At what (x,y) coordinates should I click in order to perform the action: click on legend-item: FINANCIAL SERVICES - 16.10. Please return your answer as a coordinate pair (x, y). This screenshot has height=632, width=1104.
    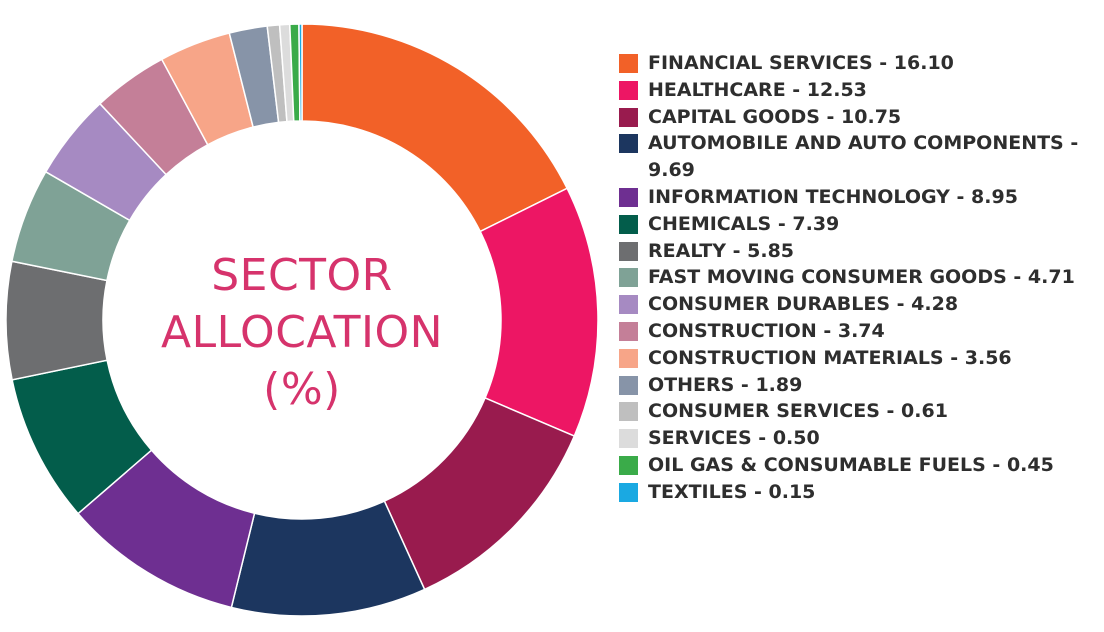
    Looking at the image, I should click on (860, 63).